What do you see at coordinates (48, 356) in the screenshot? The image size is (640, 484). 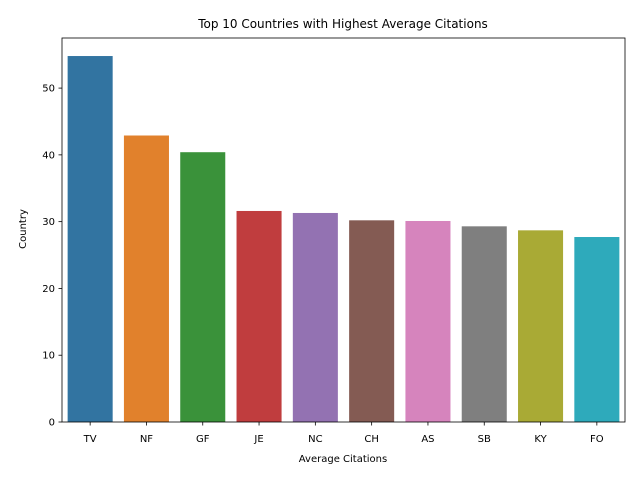 I see `y-tick-label: 10` at bounding box center [48, 356].